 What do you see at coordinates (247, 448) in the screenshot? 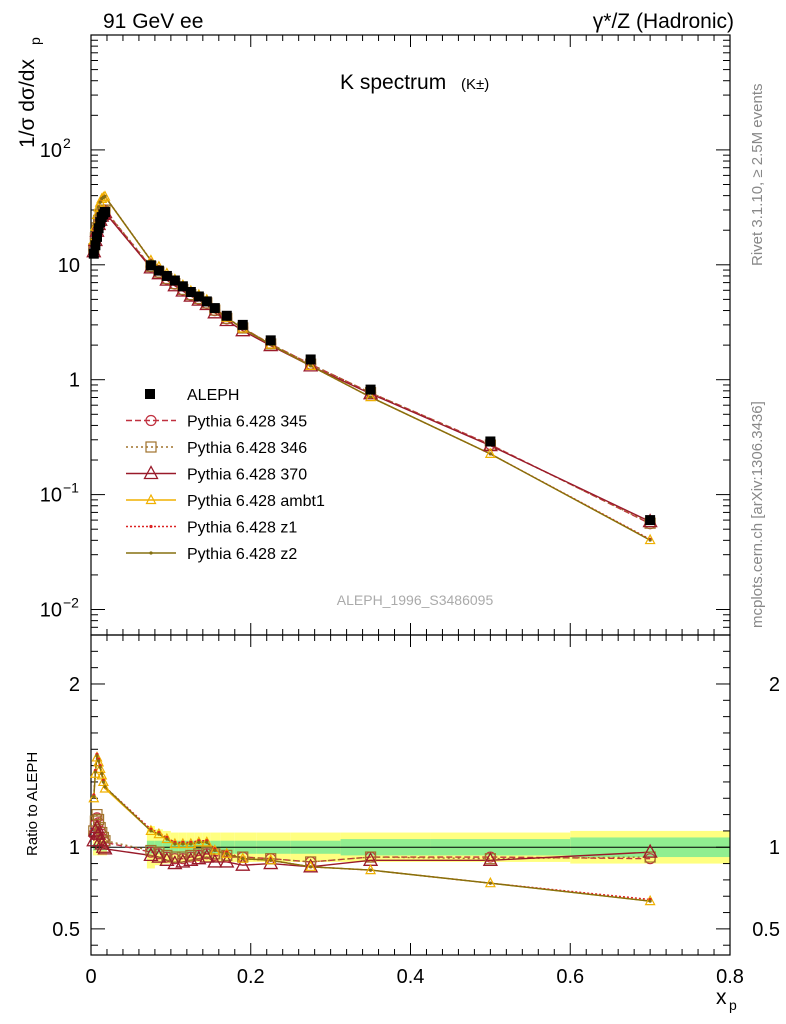
I see `legend-label: Pythia 6.428 346` at bounding box center [247, 448].